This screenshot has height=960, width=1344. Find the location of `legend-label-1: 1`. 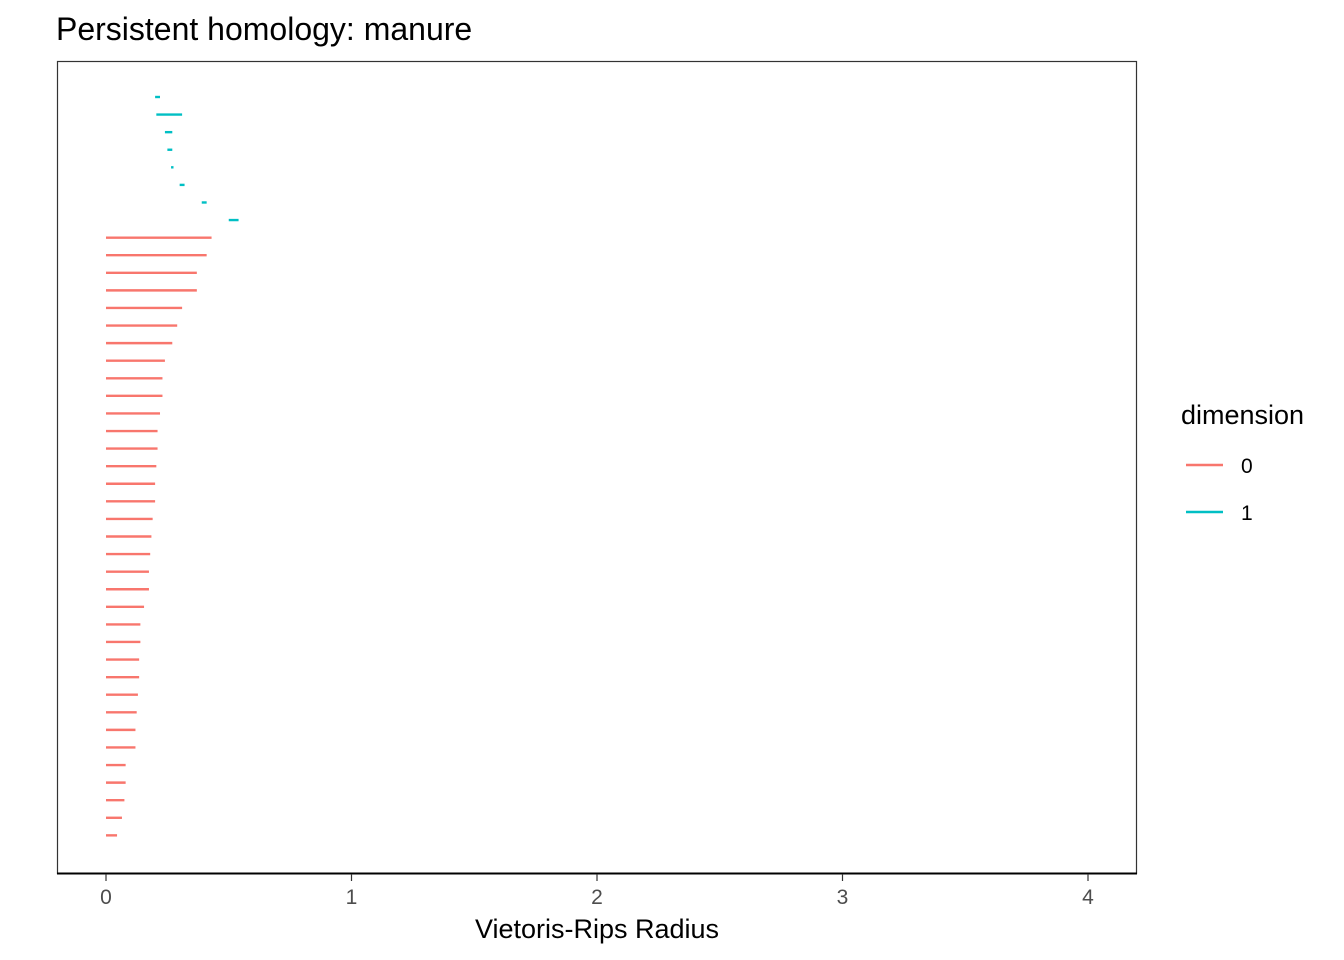

legend-label-1: 1 is located at coordinates (1247, 513).